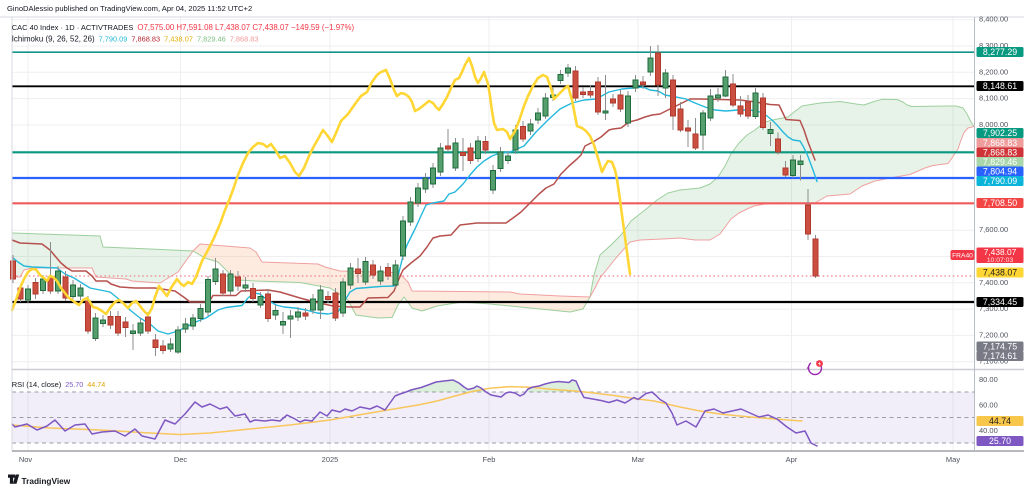  I want to click on svg-text: 44.74, so click(1000, 421).